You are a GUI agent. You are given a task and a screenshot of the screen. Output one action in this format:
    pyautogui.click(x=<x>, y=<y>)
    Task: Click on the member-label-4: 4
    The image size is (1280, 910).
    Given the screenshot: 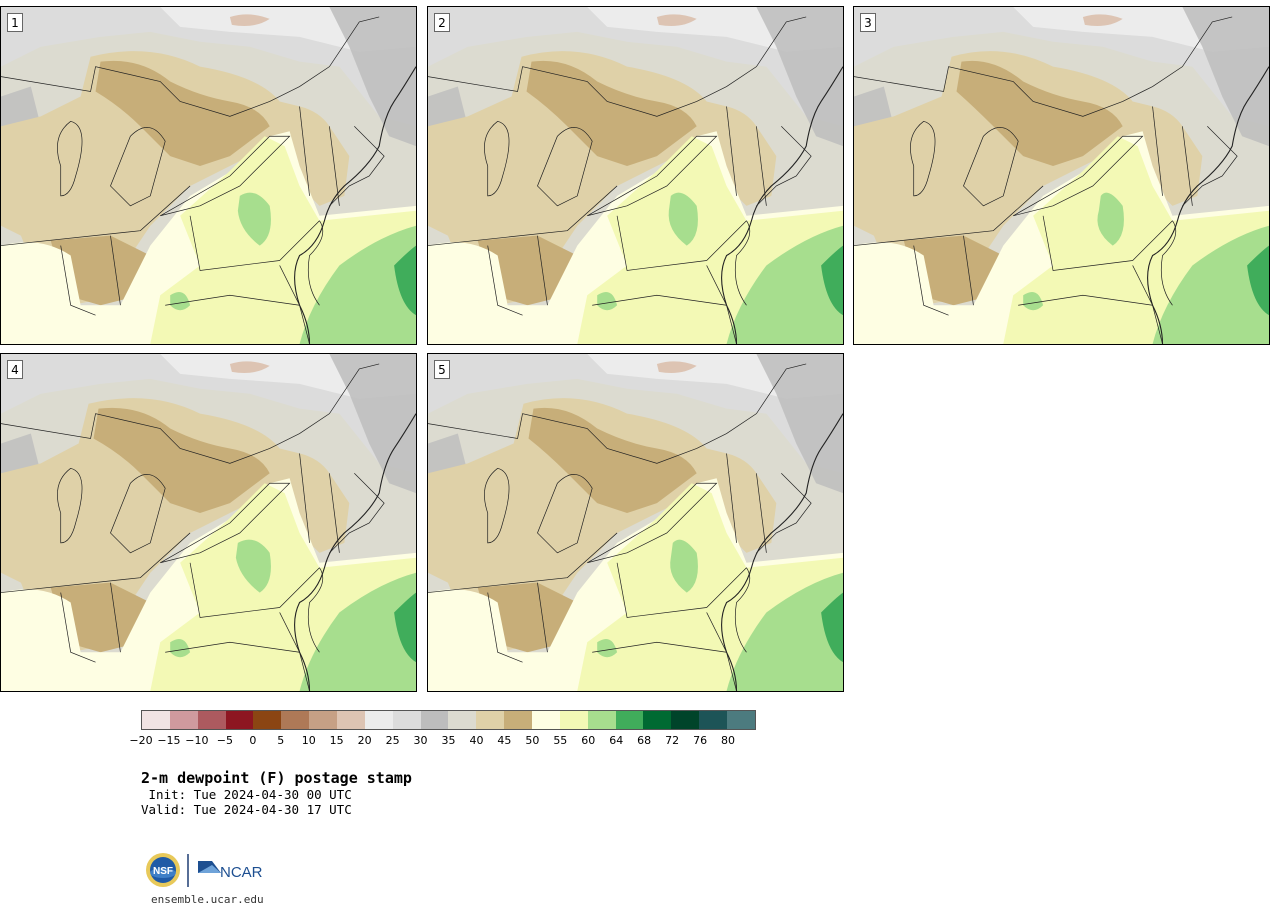 What is the action you would take?
    pyautogui.click(x=15, y=369)
    